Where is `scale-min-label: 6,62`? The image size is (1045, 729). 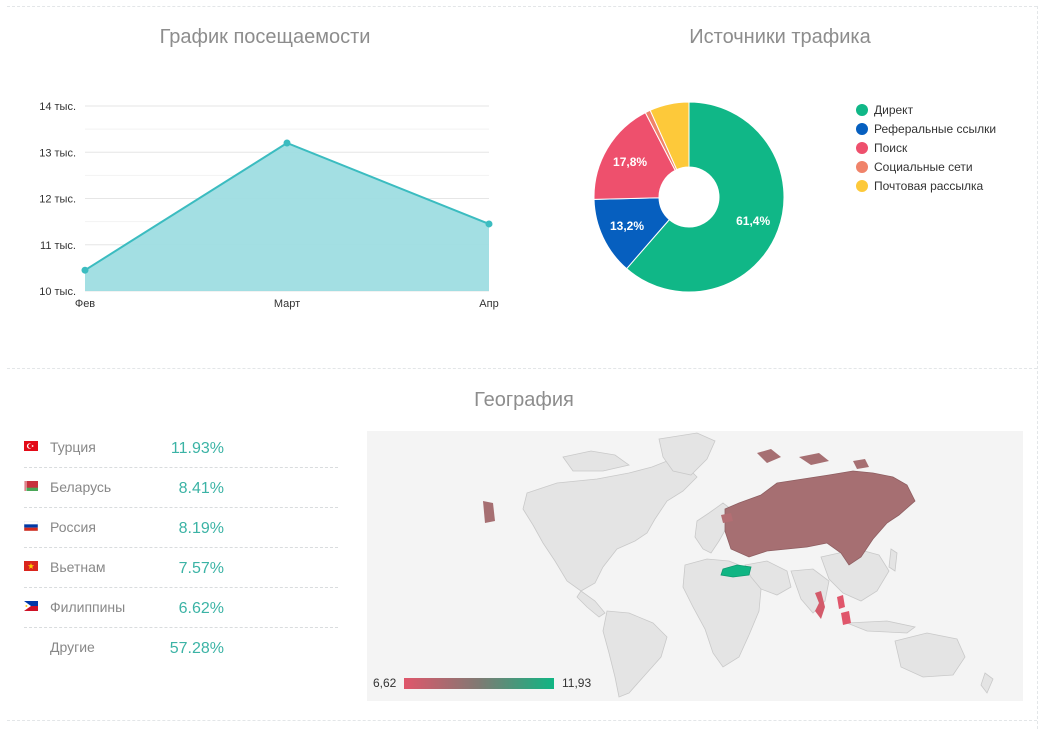
scale-min-label: 6,62 is located at coordinates (385, 683).